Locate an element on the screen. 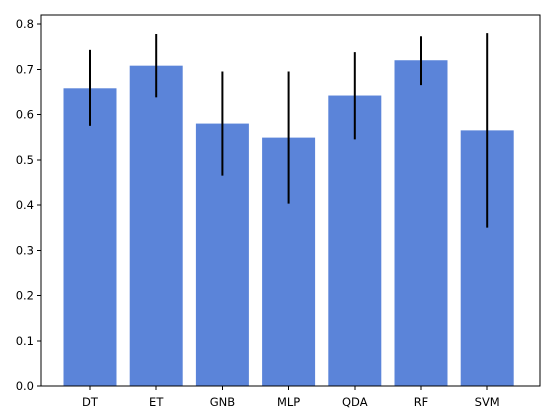 The image size is (548, 418). x-tick-label: SVM is located at coordinates (487, 402).